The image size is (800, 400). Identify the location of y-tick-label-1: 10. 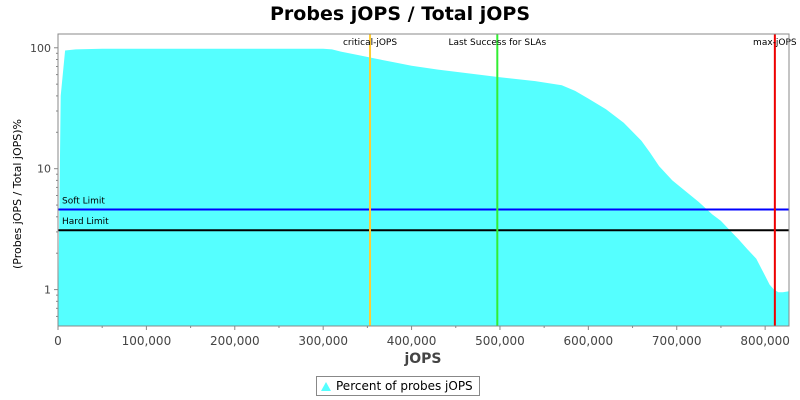
(44, 169).